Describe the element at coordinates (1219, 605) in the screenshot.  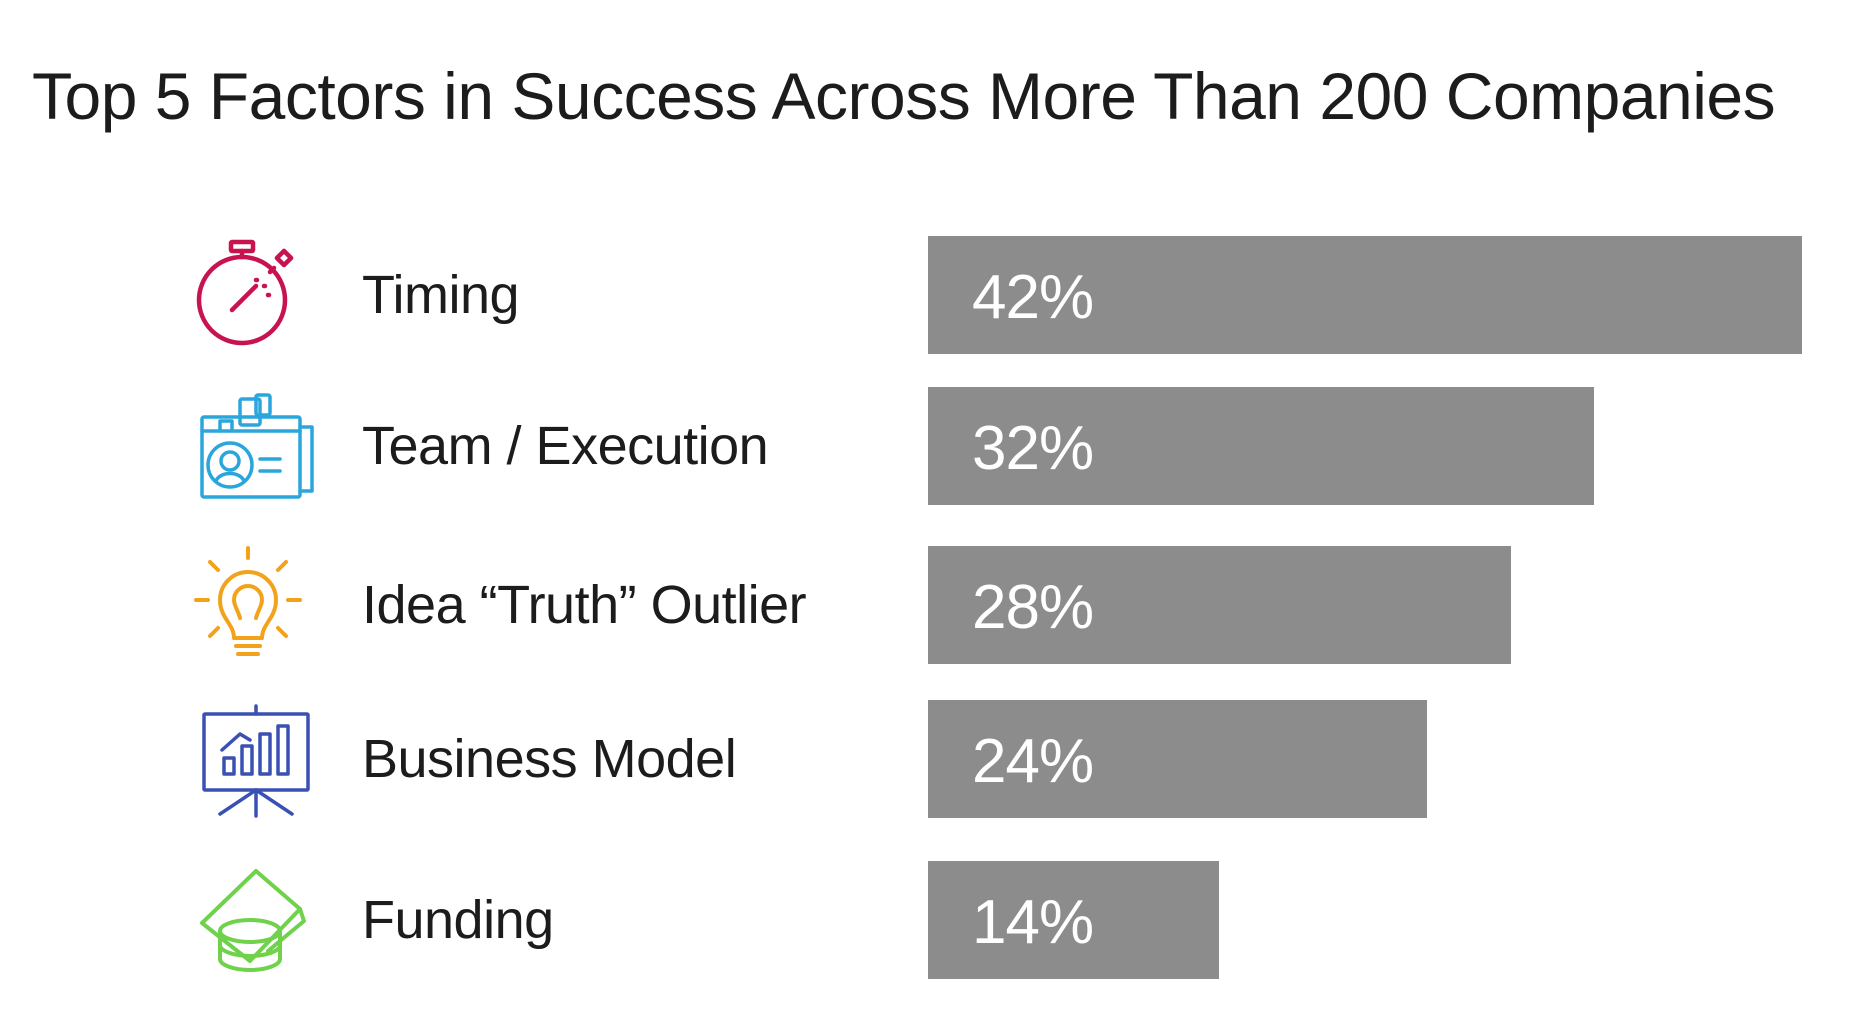
I see `bar: 28%` at that location.